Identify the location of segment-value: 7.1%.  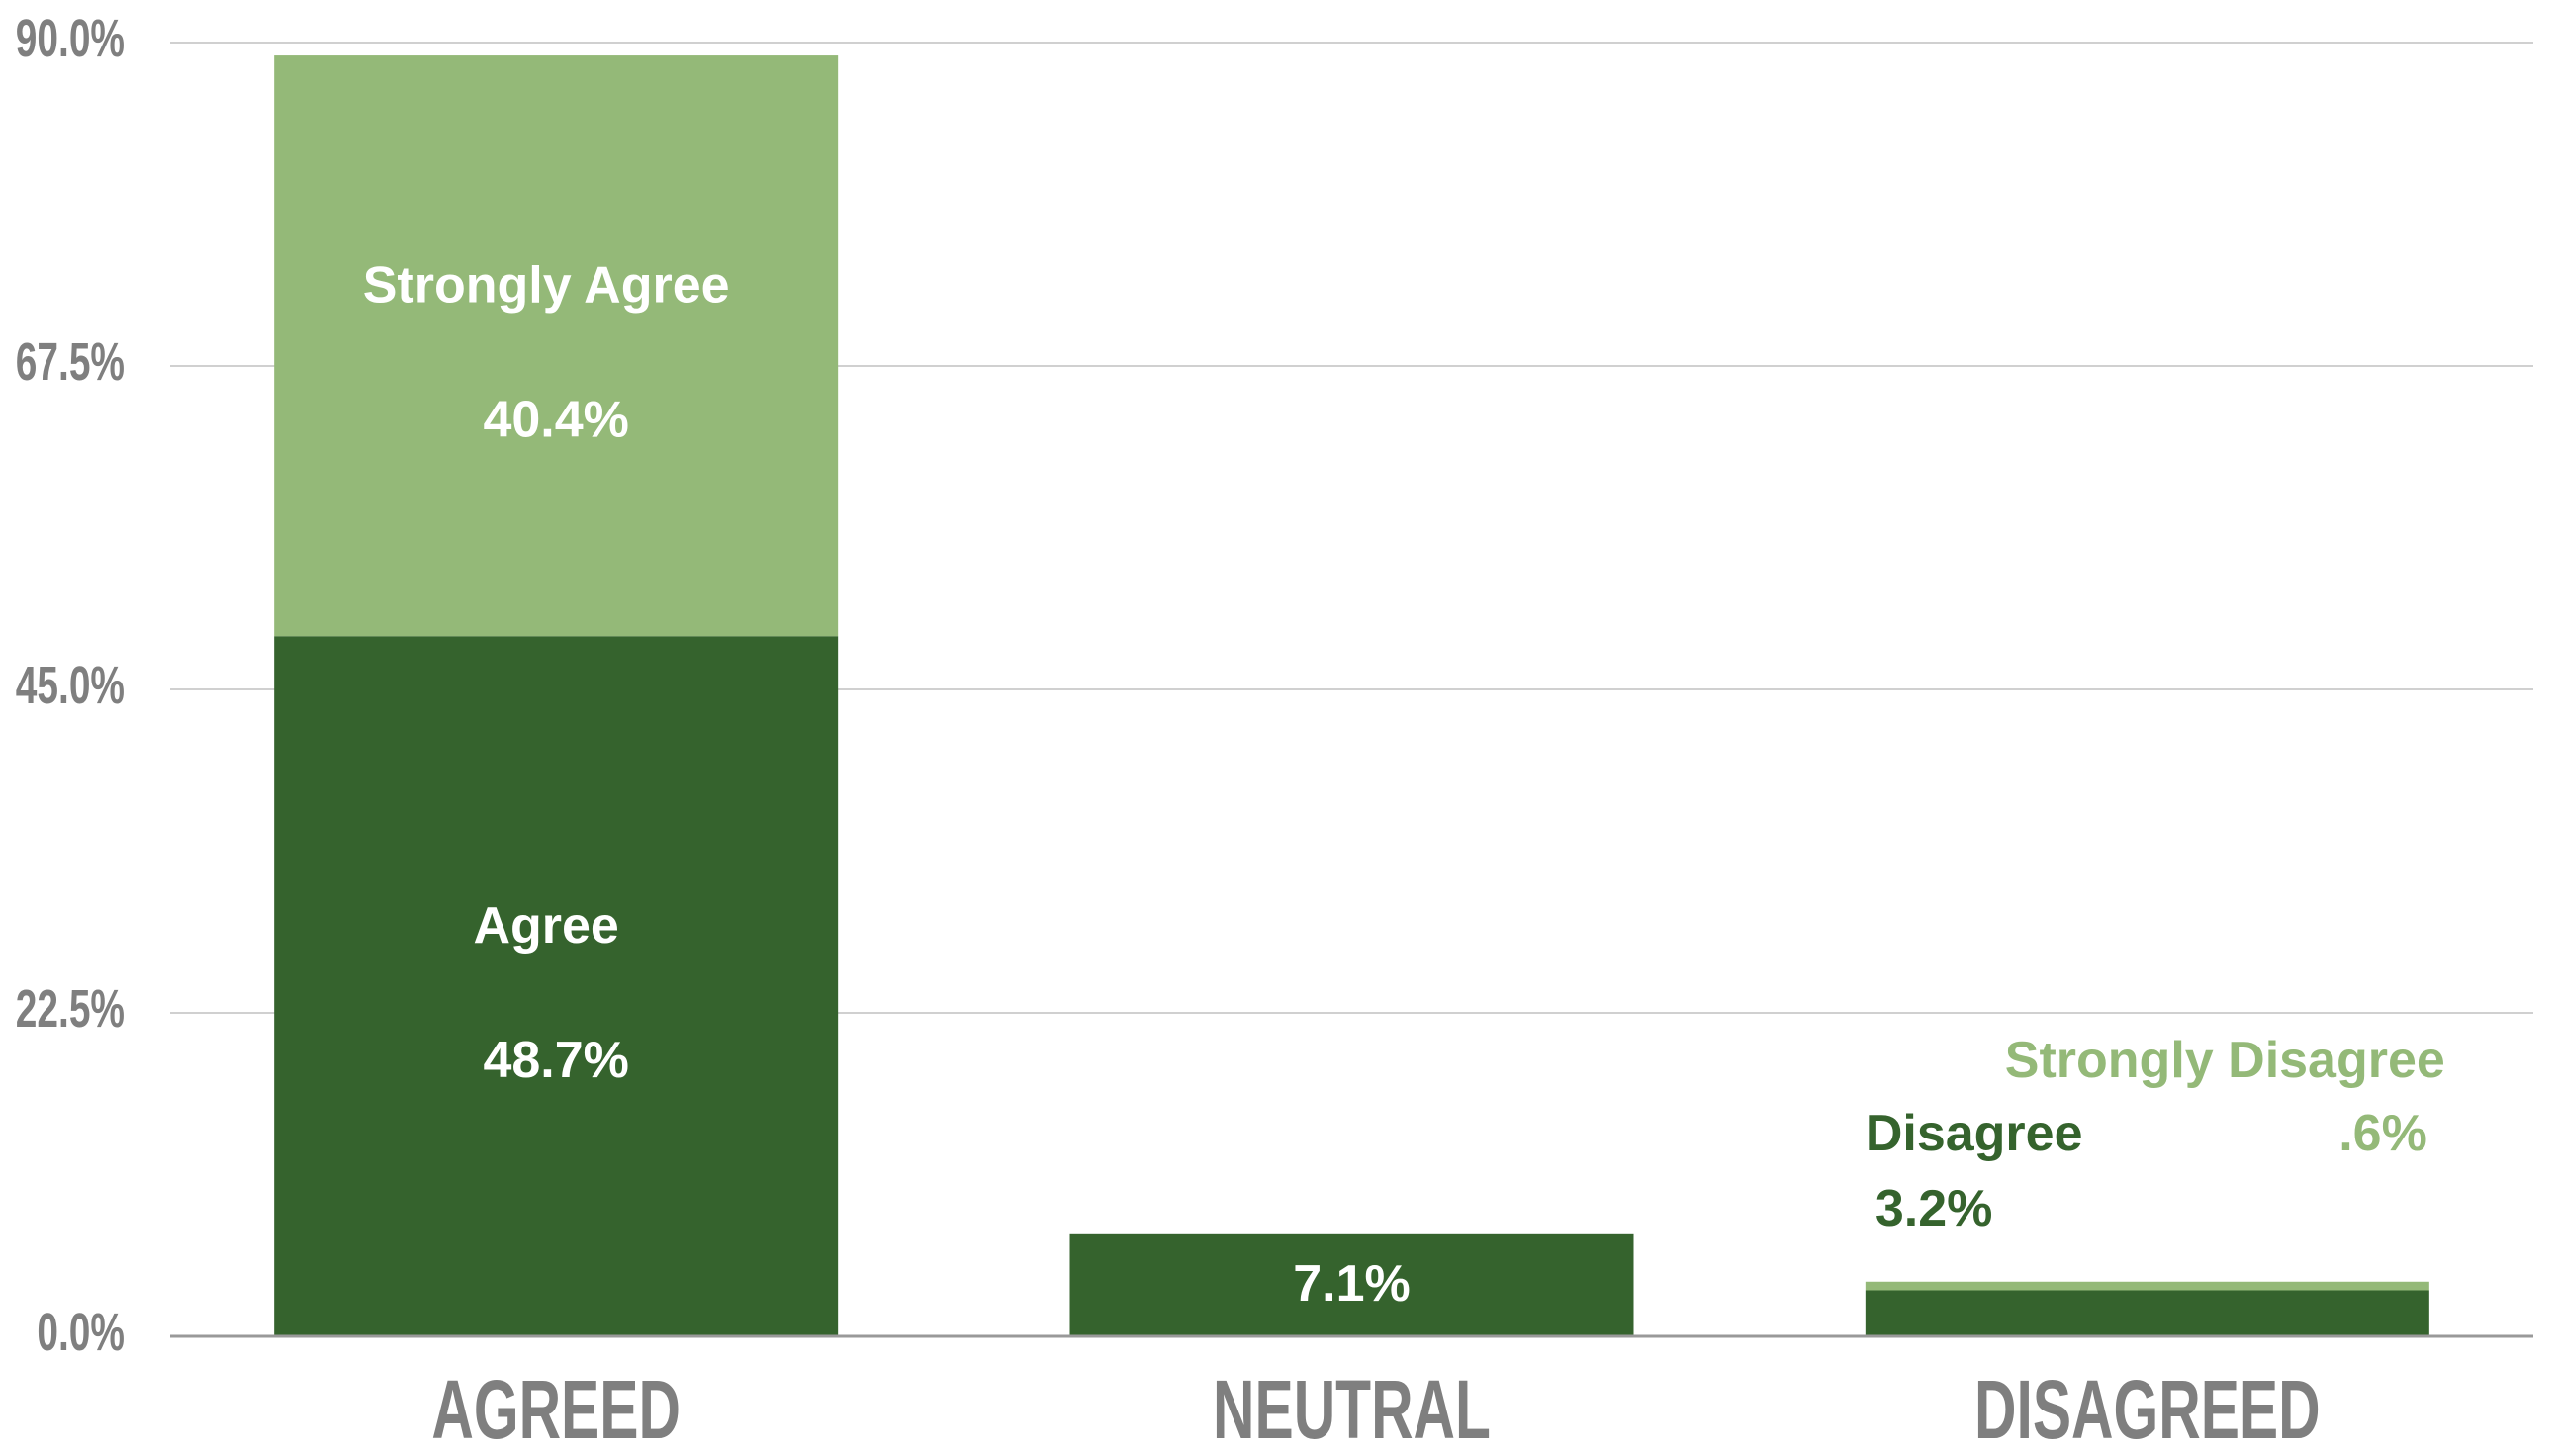
(1352, 1284).